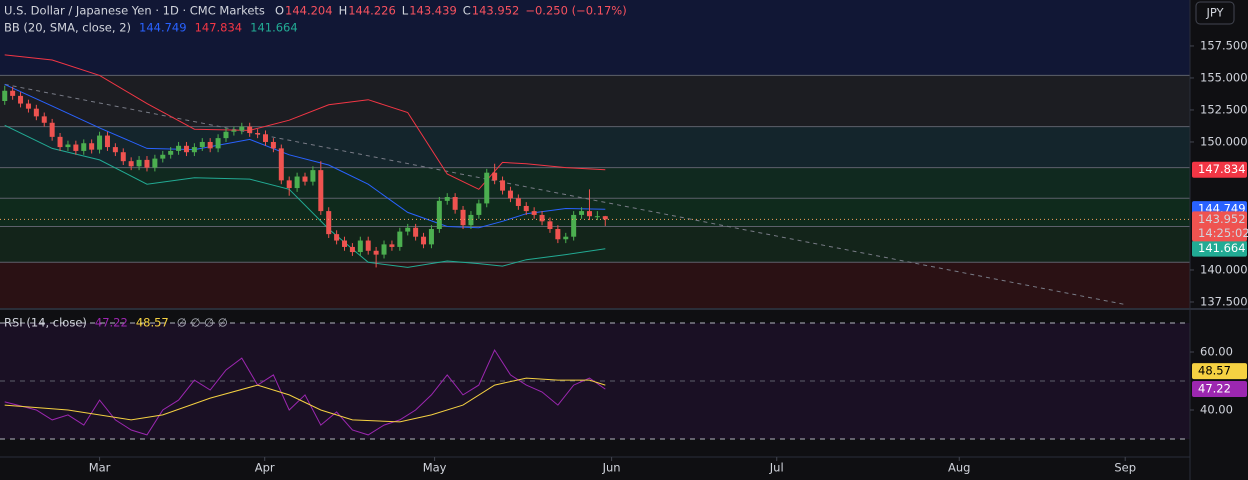  What do you see at coordinates (100, 468) in the screenshot?
I see `x-tick-label: Mar` at bounding box center [100, 468].